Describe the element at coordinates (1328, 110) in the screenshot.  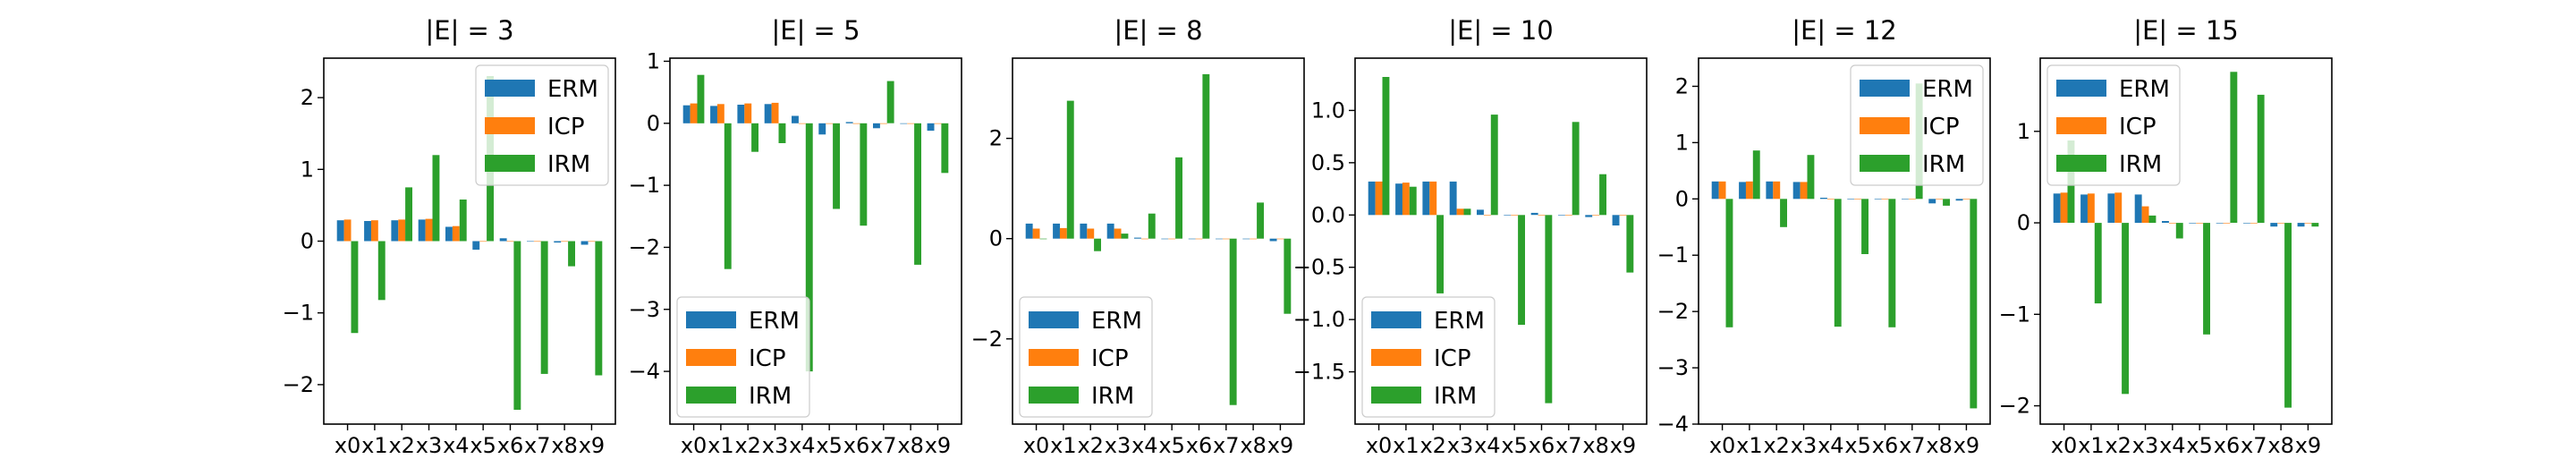
I see `ytick-label: 1.0` at that location.